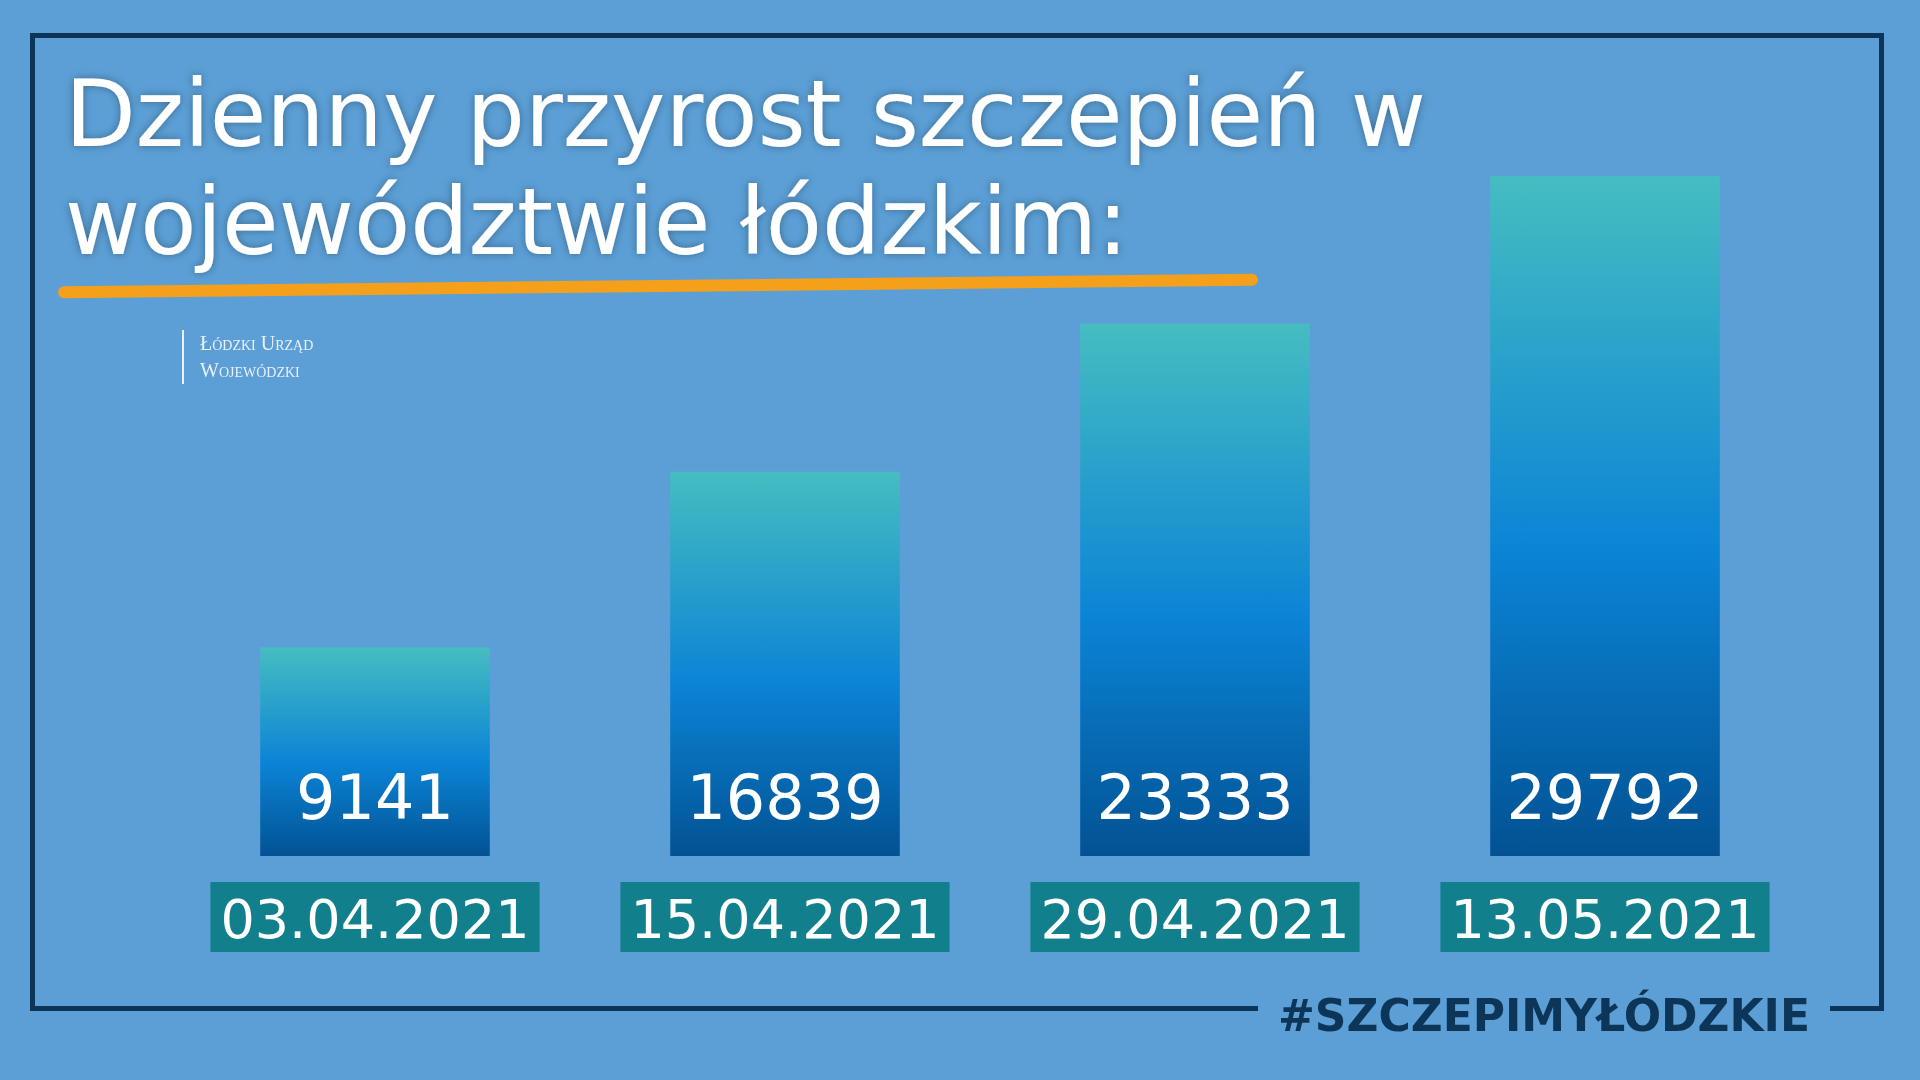 The width and height of the screenshot is (1920, 1080). Describe the element at coordinates (375, 919) in the screenshot. I see `x-tick-label: 03.04.2021` at that location.